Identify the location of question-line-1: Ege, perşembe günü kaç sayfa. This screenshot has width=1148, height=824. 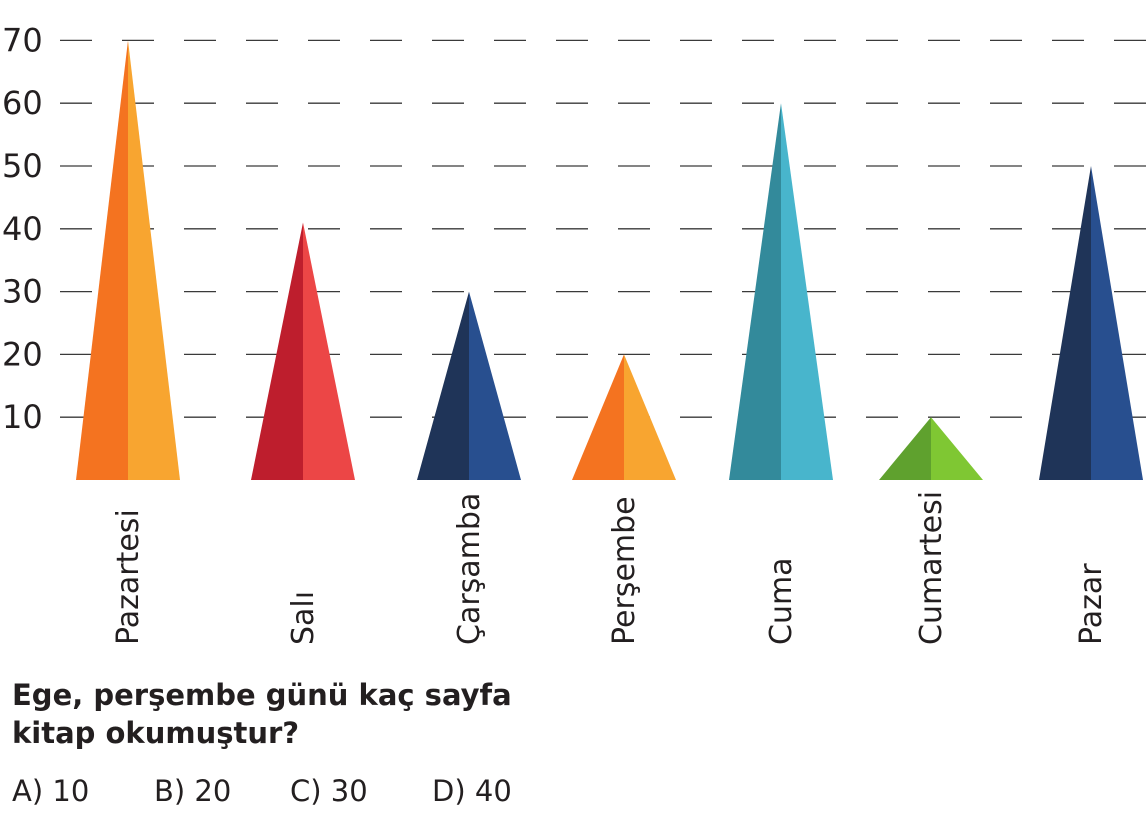
(262, 695).